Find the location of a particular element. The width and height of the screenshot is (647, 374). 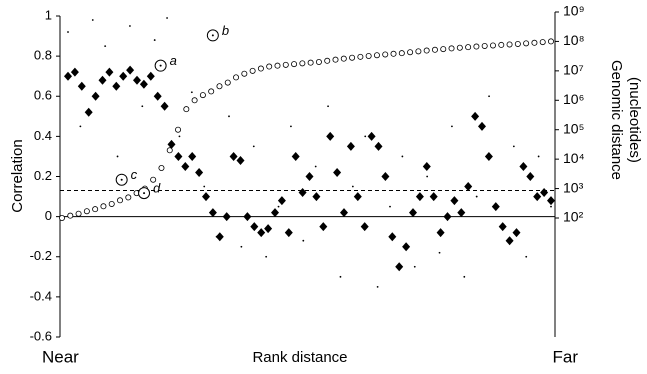

annotation-label: c is located at coordinates (134, 174).